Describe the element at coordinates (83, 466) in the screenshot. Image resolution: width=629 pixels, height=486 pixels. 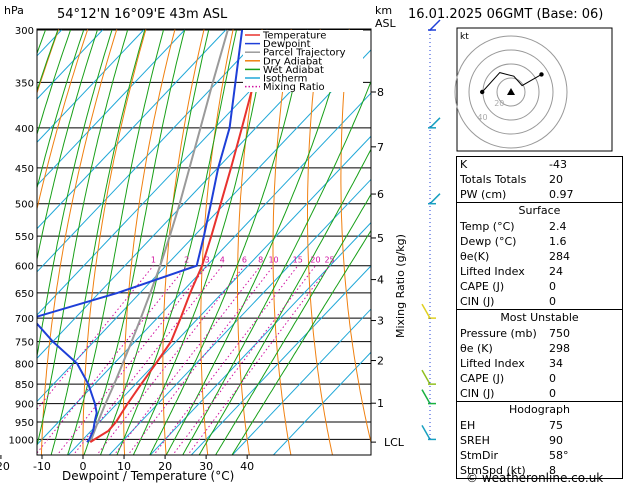
I see `x-tick-0: 0` at that location.